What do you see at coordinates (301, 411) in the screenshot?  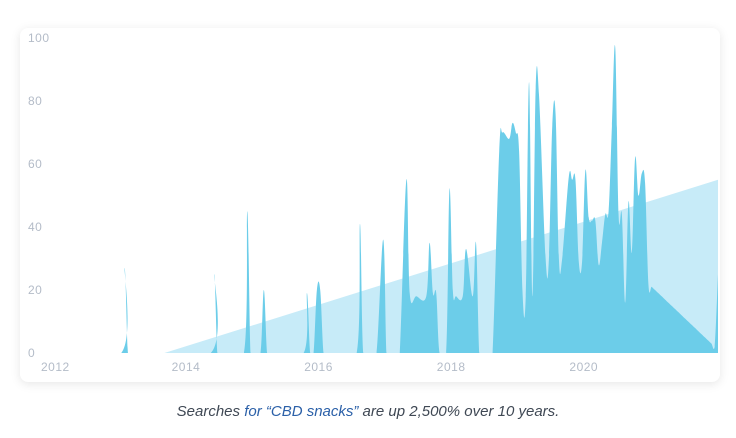 I see `caption-highlight: for “CBD snacks”` at bounding box center [301, 411].